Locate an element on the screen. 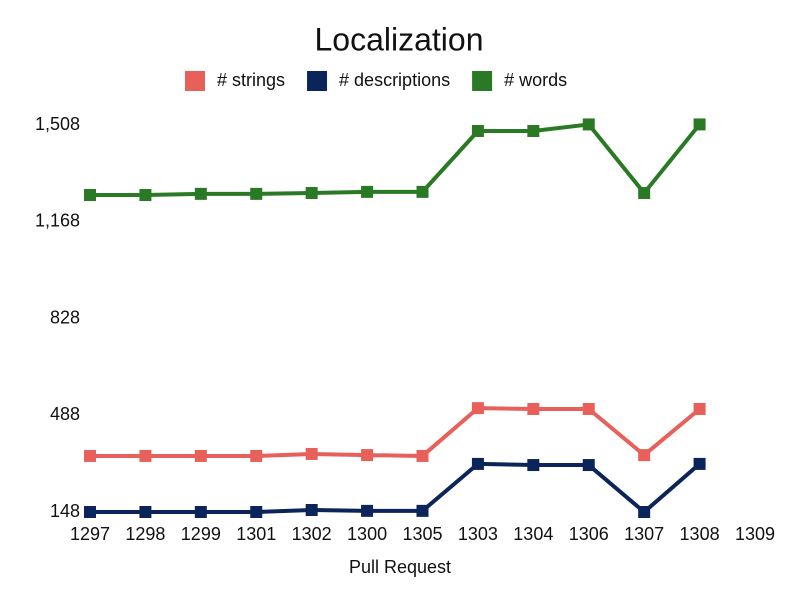  x-tick-label: 1309 is located at coordinates (755, 534).